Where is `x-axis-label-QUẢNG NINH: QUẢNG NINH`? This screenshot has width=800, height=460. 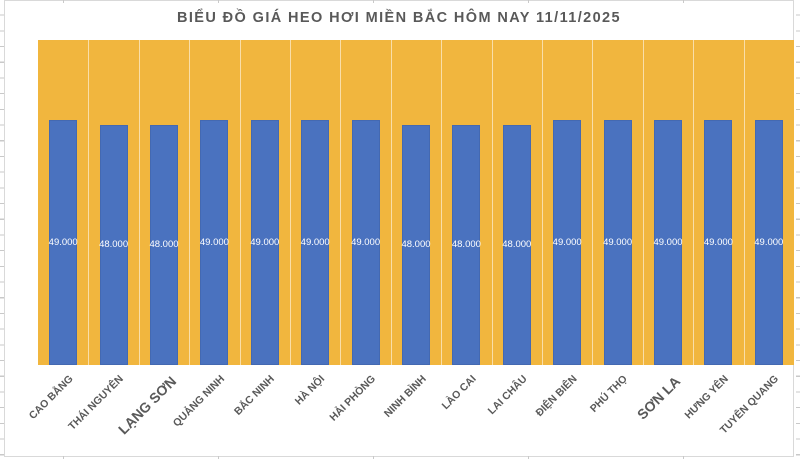 x-axis-label-QUẢNG NINH: QUẢNG NINH is located at coordinates (198, 401).